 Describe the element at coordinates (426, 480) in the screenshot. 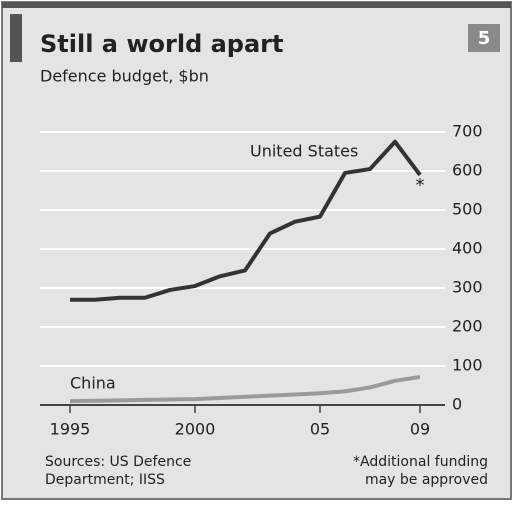

I see `note: may be approved` at that location.